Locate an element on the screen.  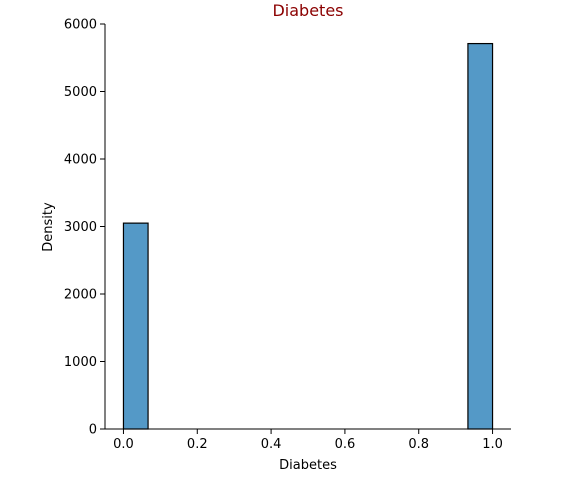
y-tick-label: 1000 is located at coordinates (80, 362).